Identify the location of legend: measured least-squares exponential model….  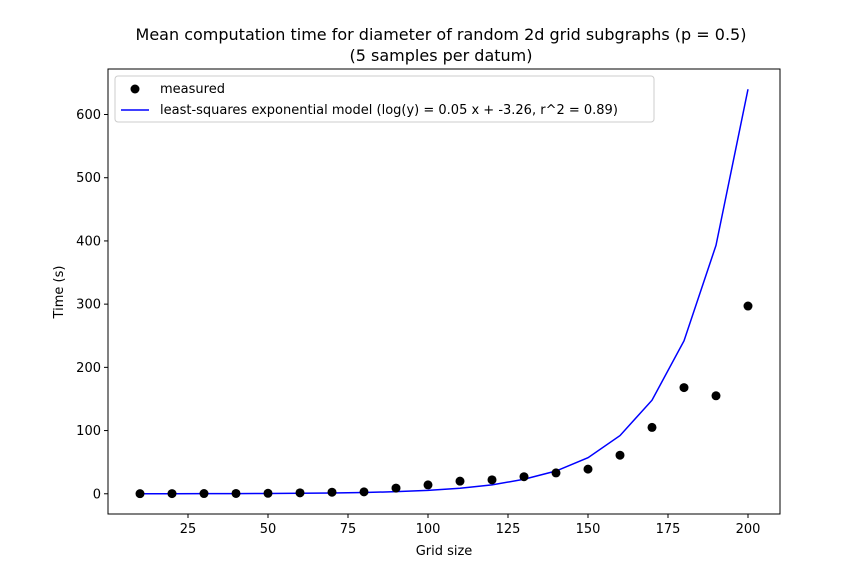
(384, 99).